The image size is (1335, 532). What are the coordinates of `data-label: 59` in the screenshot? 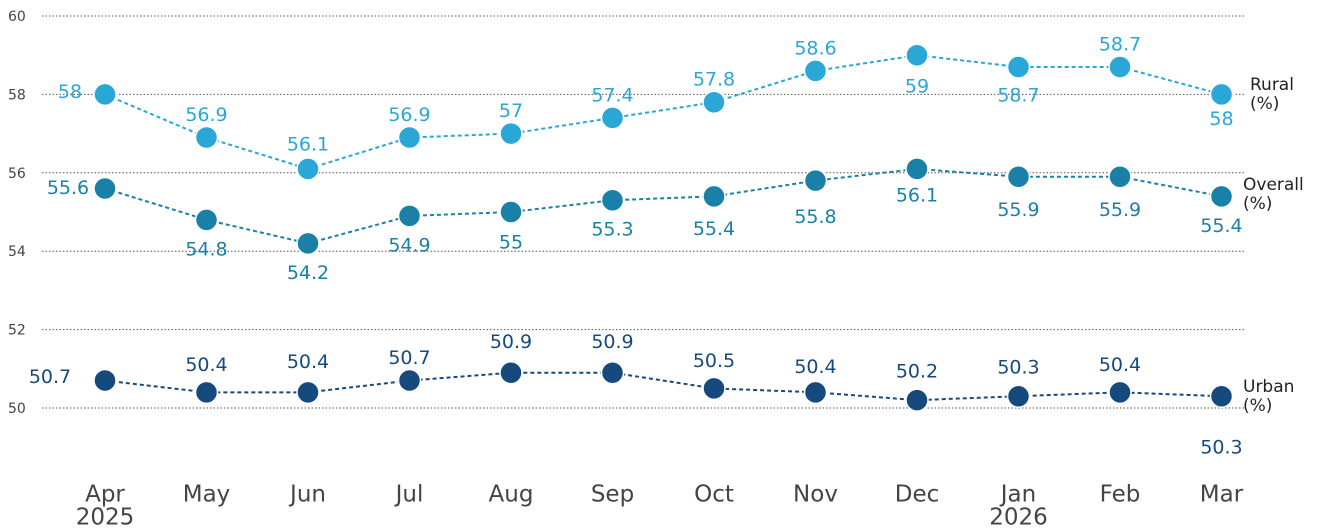 It's located at (917, 87).